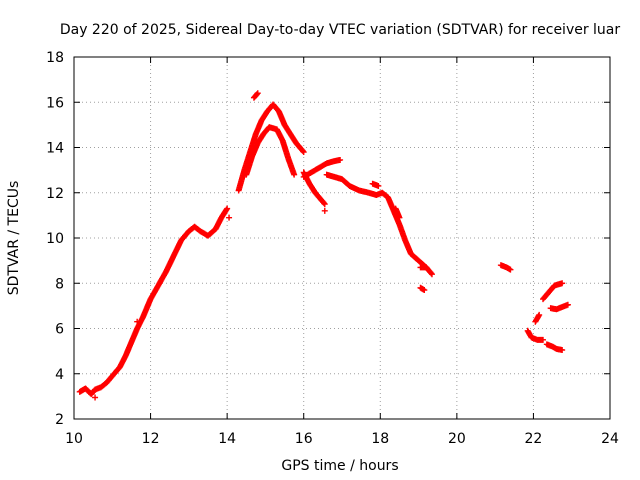  I want to click on y-tick-label: 4, so click(59, 375).